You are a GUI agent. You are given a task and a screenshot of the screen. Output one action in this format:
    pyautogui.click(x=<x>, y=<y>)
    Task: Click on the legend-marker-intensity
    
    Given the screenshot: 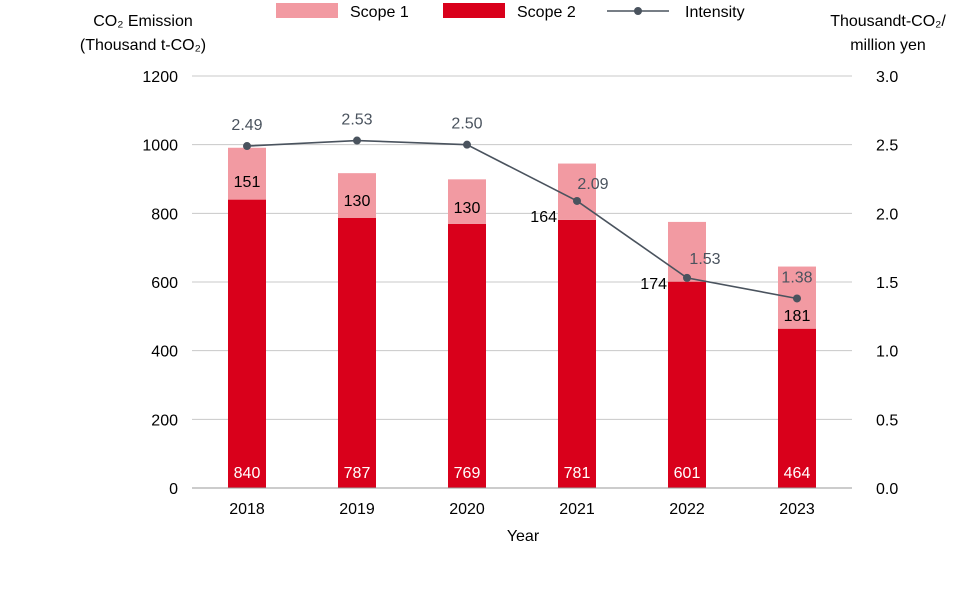 What is the action you would take?
    pyautogui.click(x=638, y=11)
    